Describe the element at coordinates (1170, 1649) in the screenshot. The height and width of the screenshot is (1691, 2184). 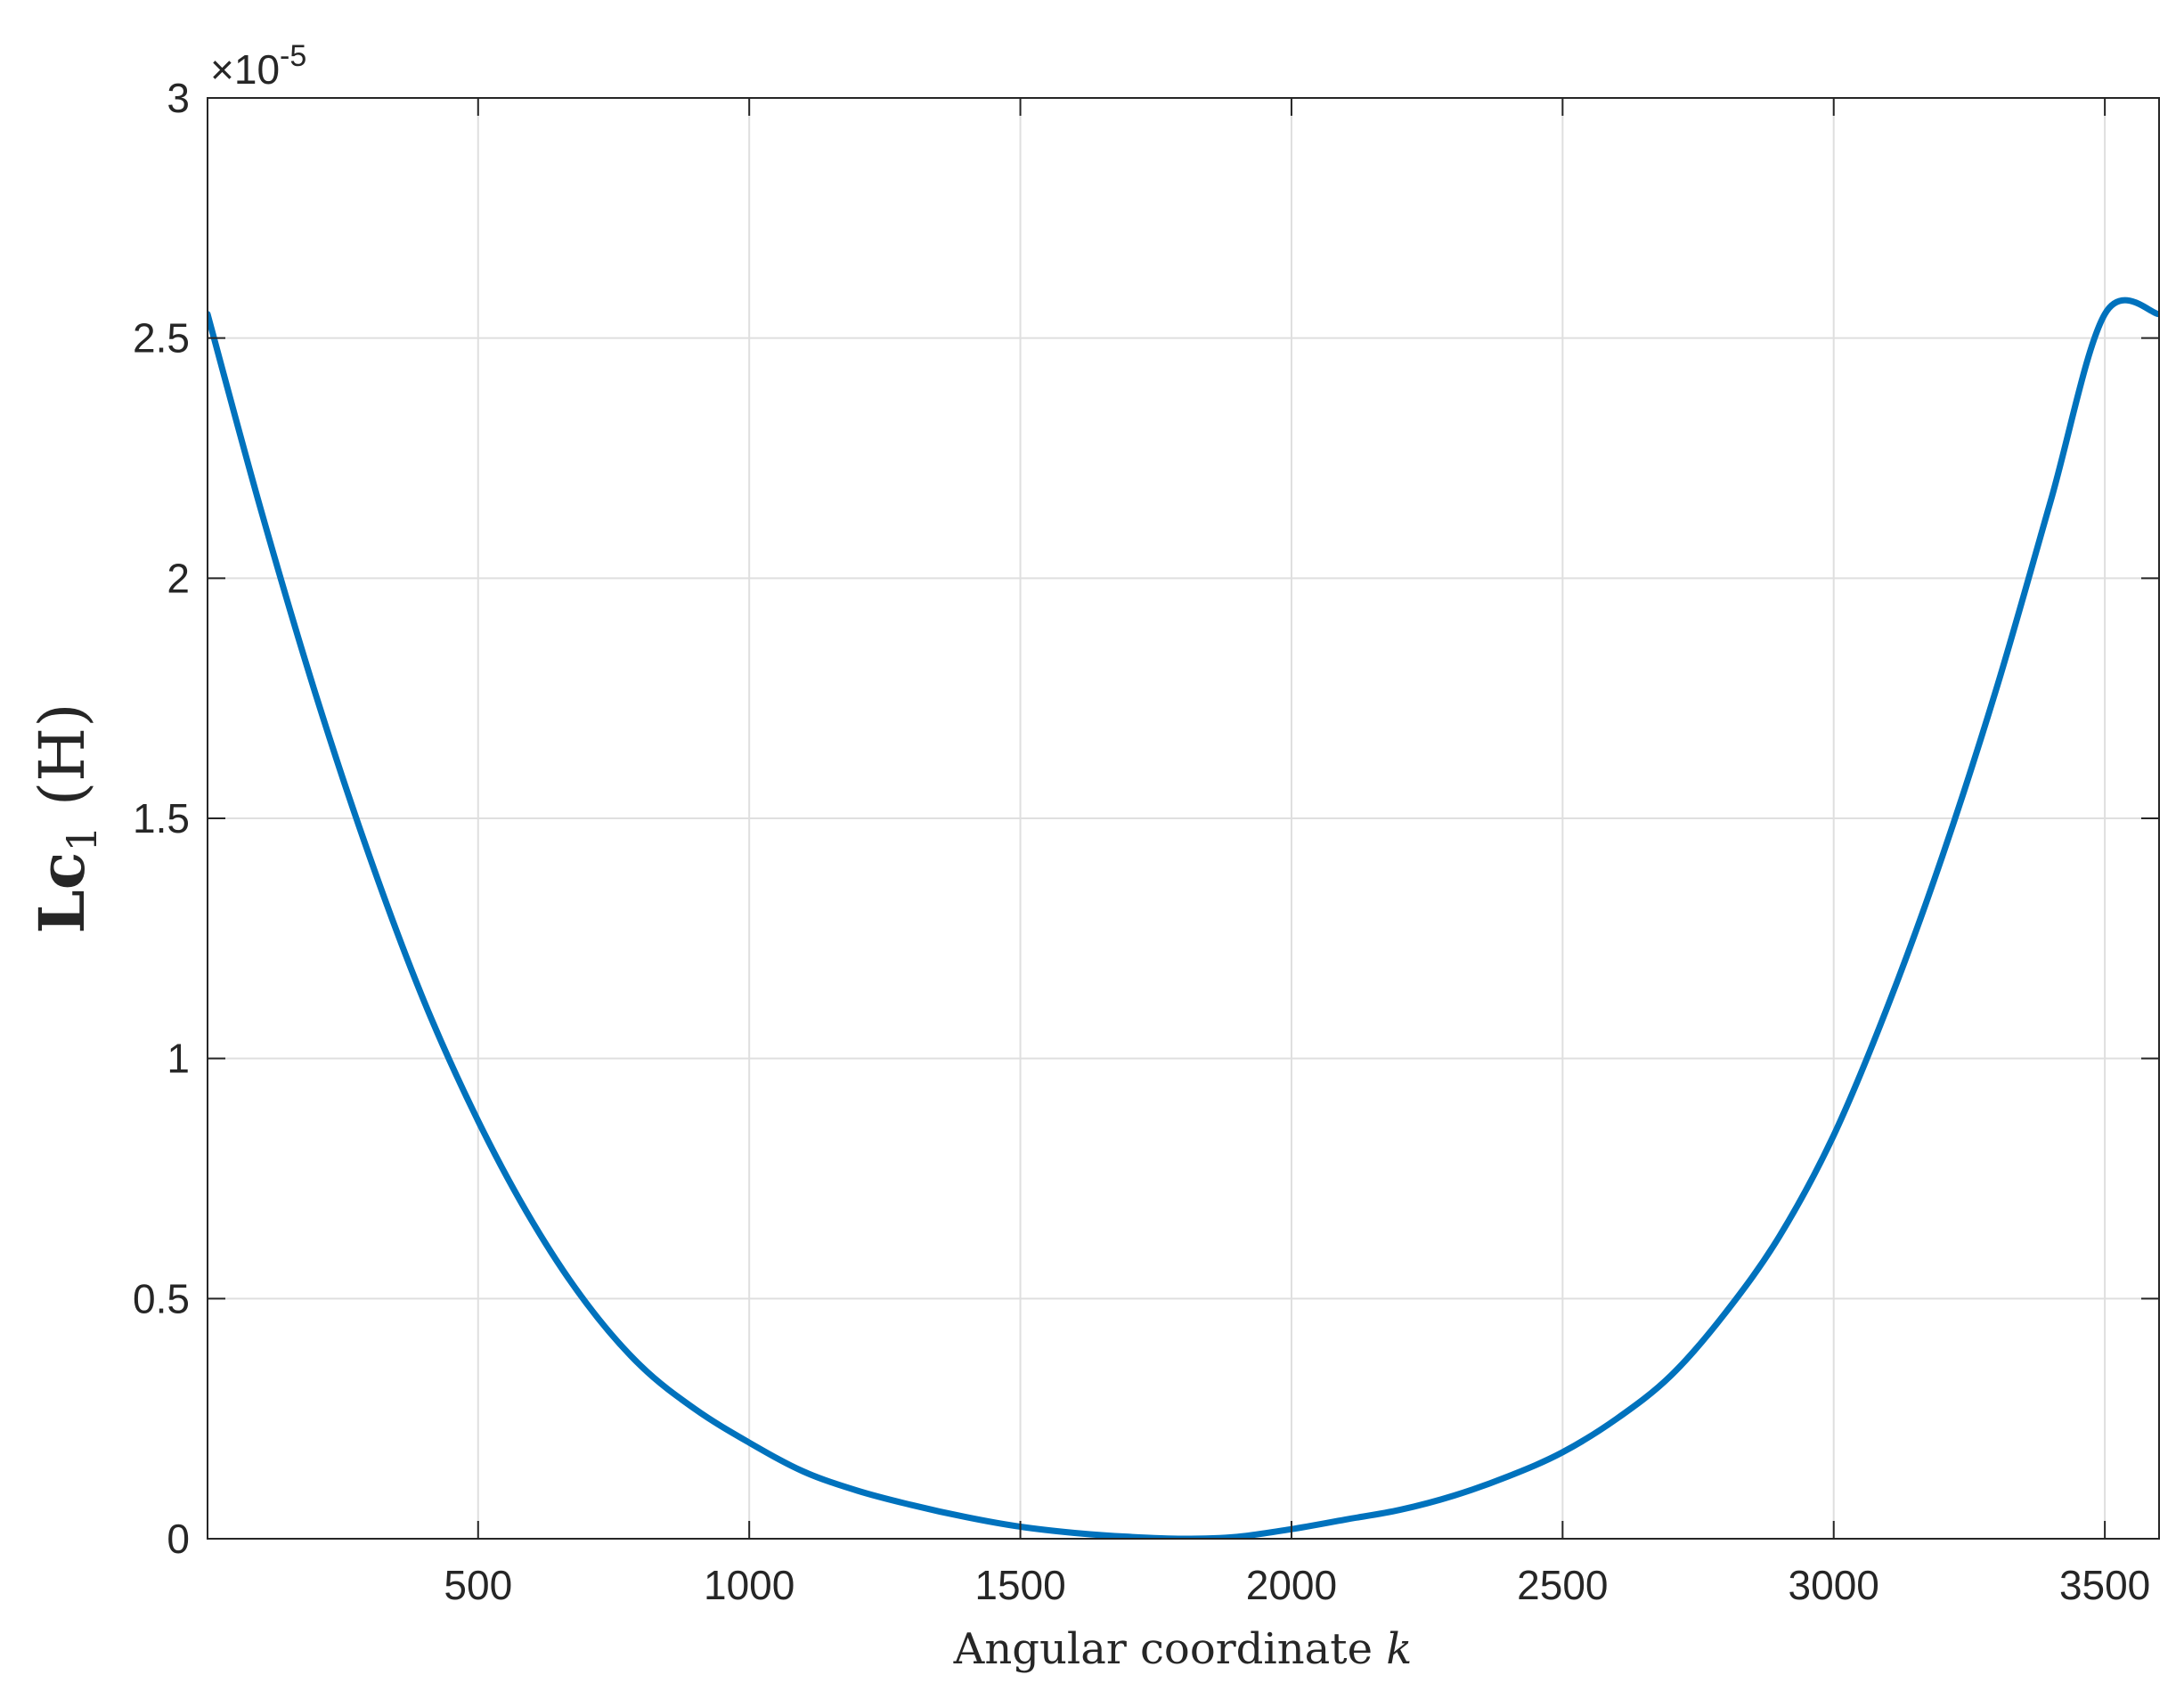
I see `x-axis-title-text: Angular coordinate` at that location.